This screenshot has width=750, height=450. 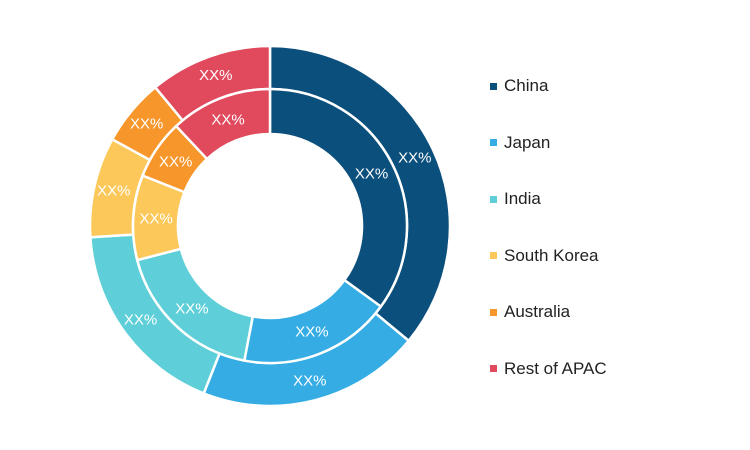 What do you see at coordinates (493, 142) in the screenshot?
I see `legend-swatch-japan` at bounding box center [493, 142].